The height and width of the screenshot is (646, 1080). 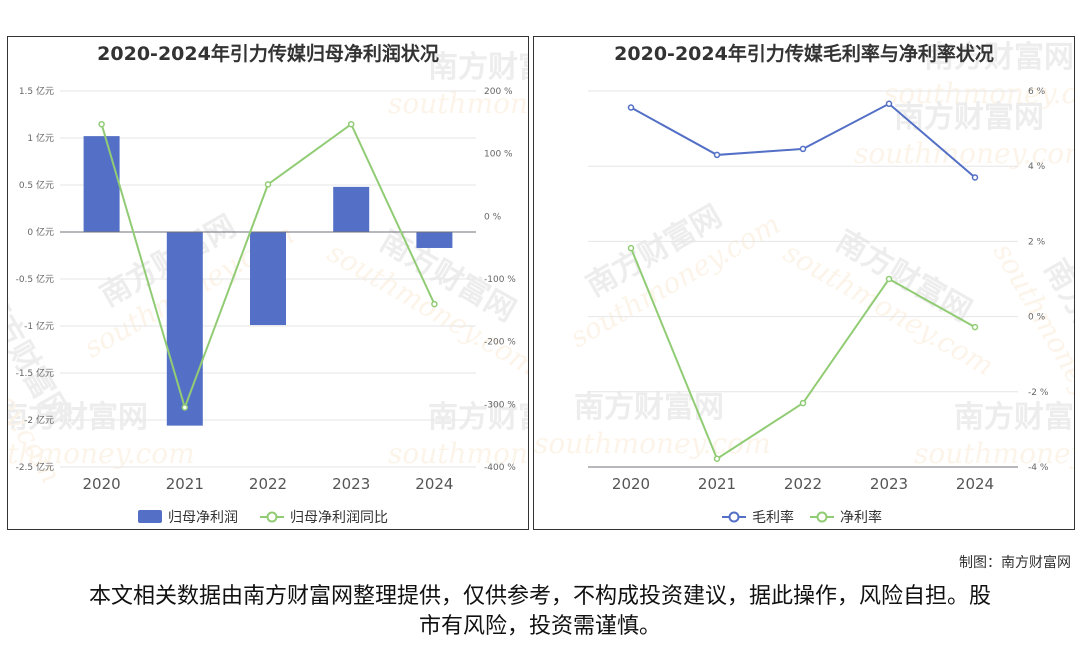 I want to click on y-tick-label: -2 %, so click(x=1038, y=393).